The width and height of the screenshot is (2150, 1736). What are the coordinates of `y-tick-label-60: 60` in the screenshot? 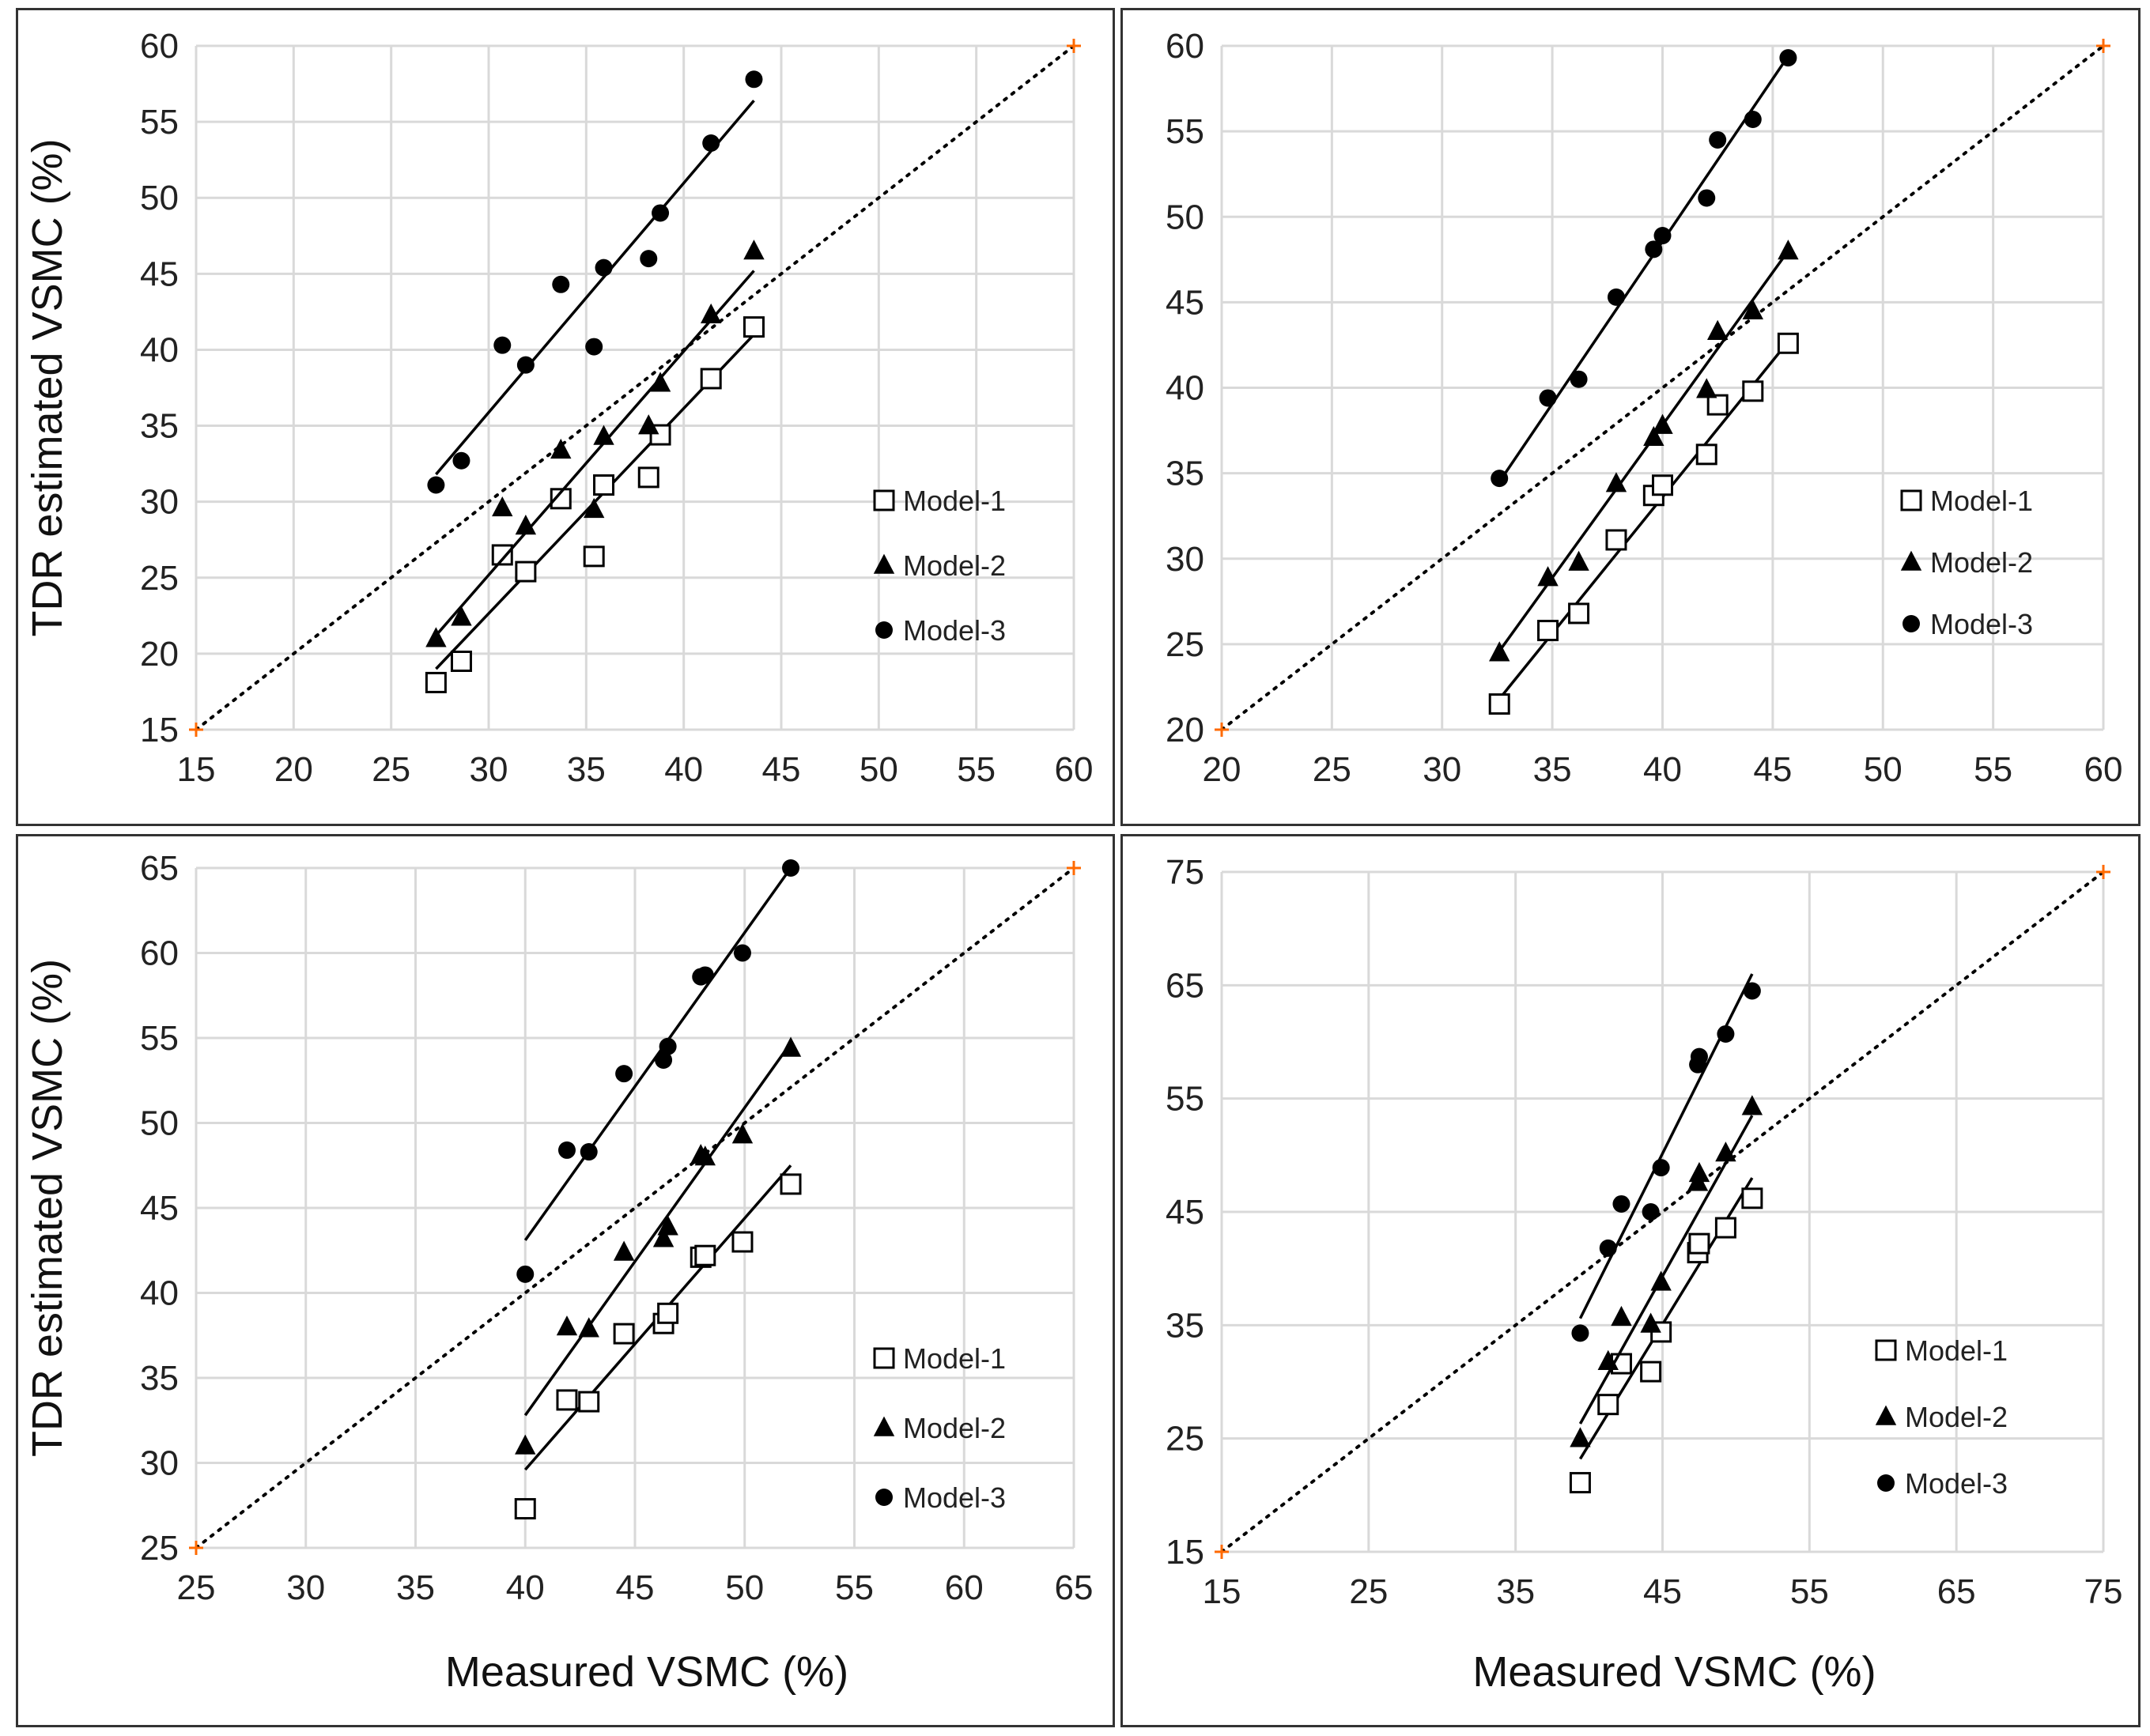 It's located at (160, 46).